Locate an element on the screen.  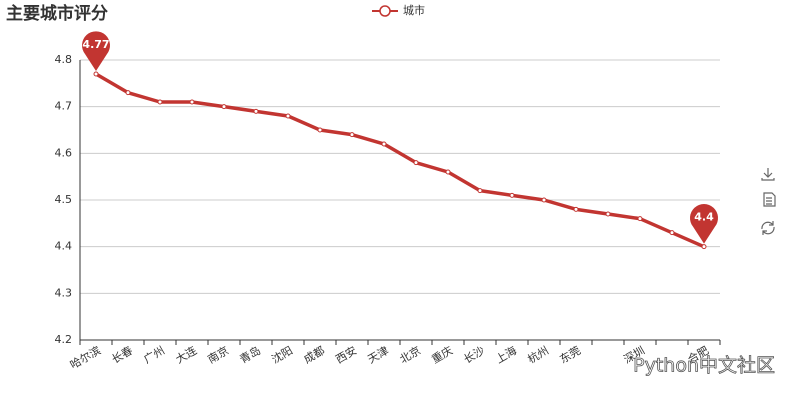
x-tick-label: 东莞 is located at coordinates (570, 355).